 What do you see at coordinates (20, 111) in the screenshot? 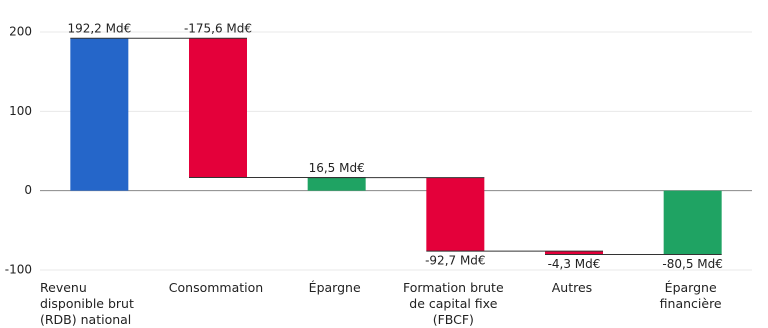
I see `y-tick-label: 100` at bounding box center [20, 111].